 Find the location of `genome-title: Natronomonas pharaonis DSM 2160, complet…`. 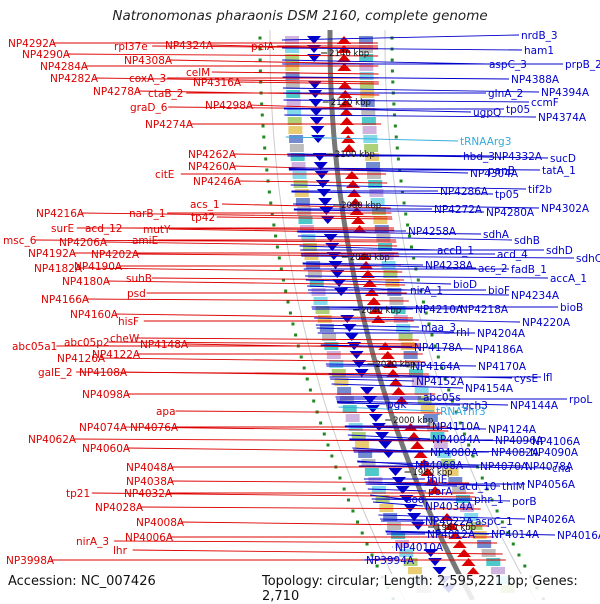

genome-title: Natronomonas pharaonis DSM 2160, complet… is located at coordinates (300, 16).